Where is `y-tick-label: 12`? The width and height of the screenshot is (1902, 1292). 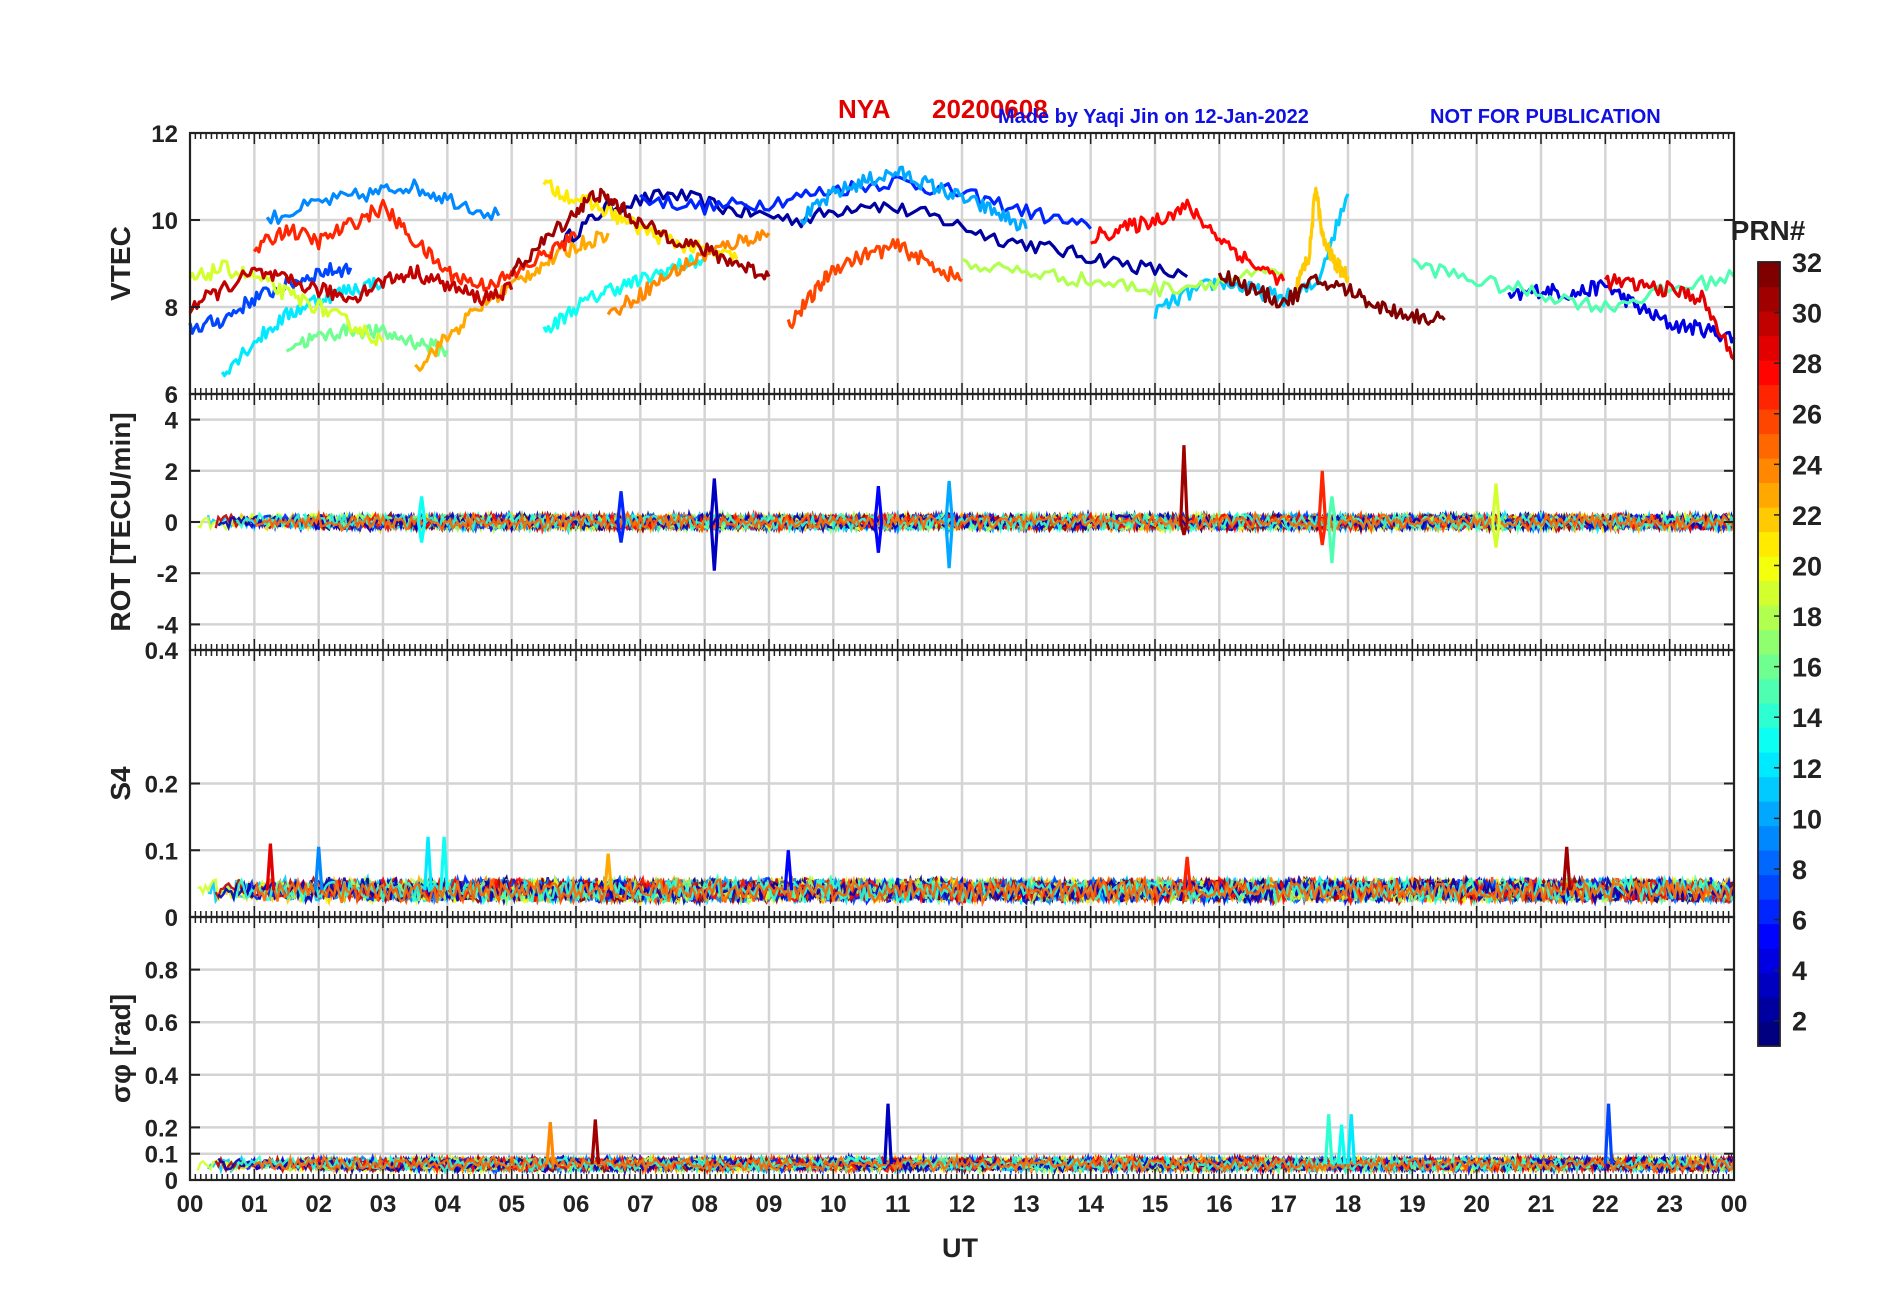 y-tick-label: 12 is located at coordinates (164, 134).